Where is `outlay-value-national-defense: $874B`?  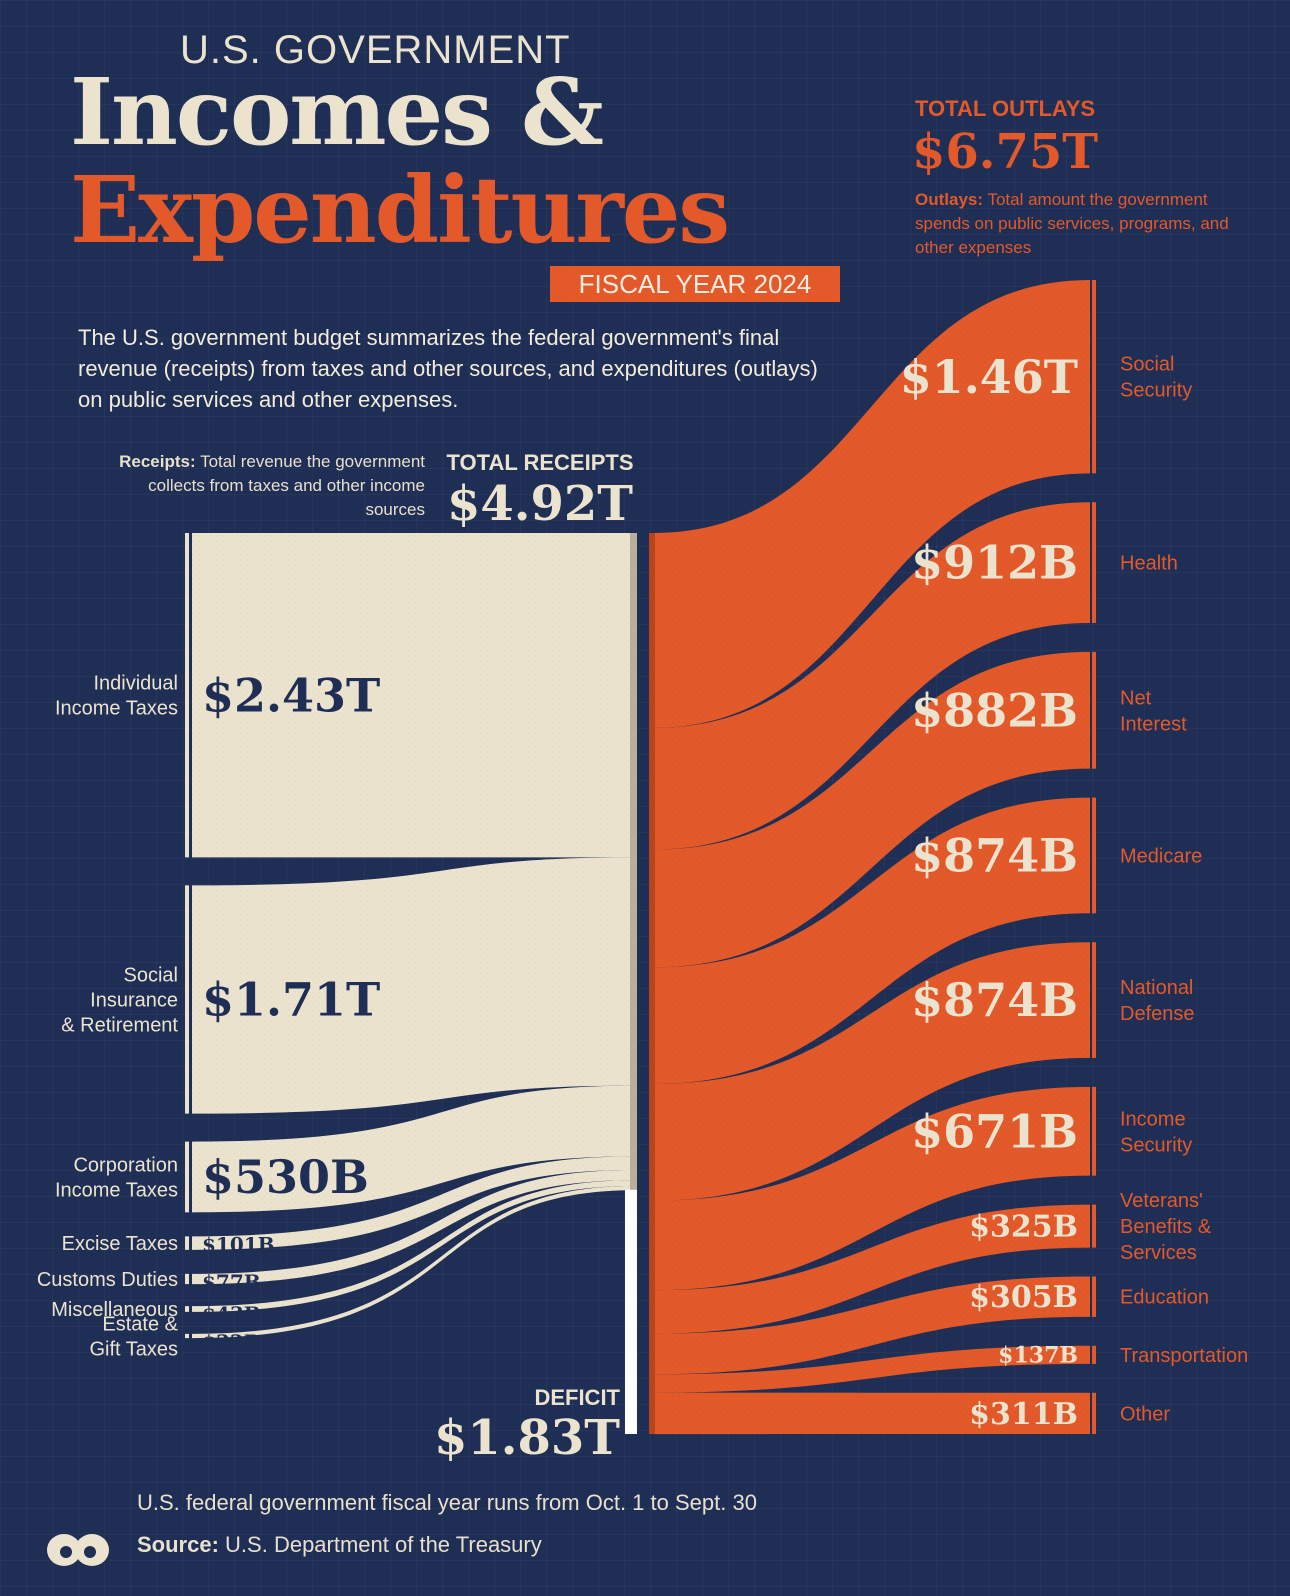 outlay-value-national-defense: $874B is located at coordinates (994, 1000).